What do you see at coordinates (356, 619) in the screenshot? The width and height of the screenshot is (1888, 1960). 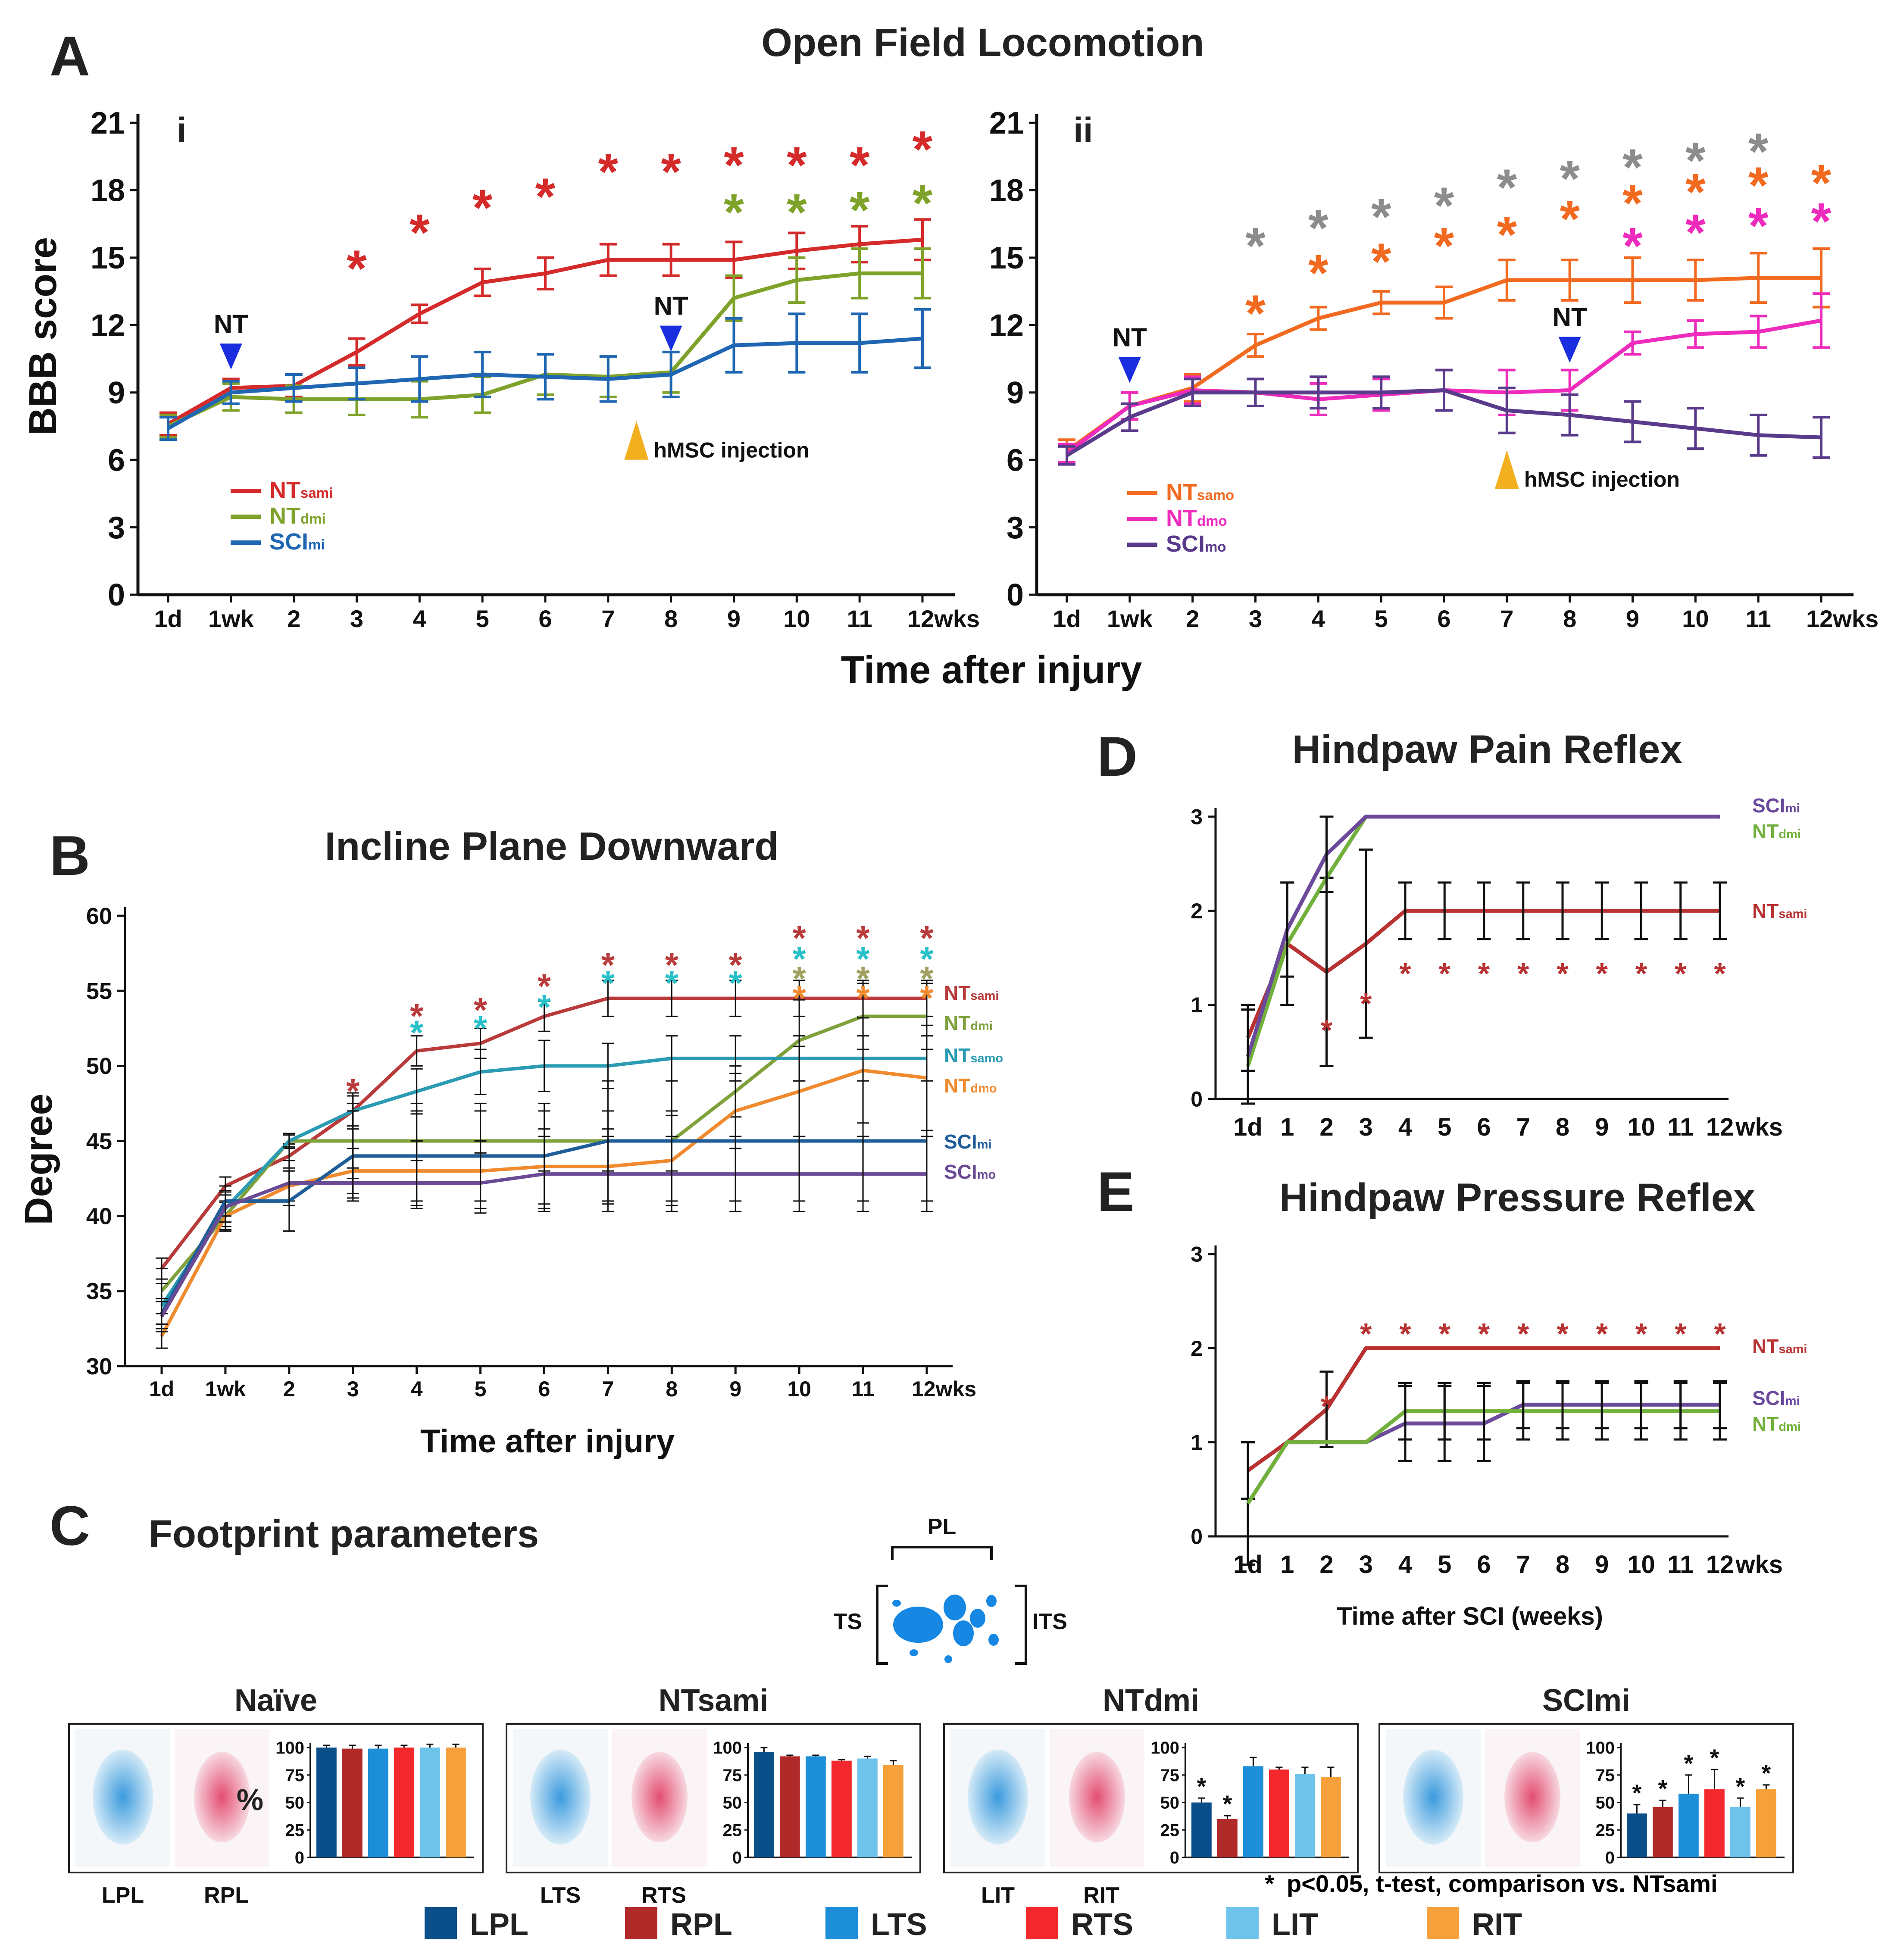 I see `a-i-xtick-label: 3` at bounding box center [356, 619].